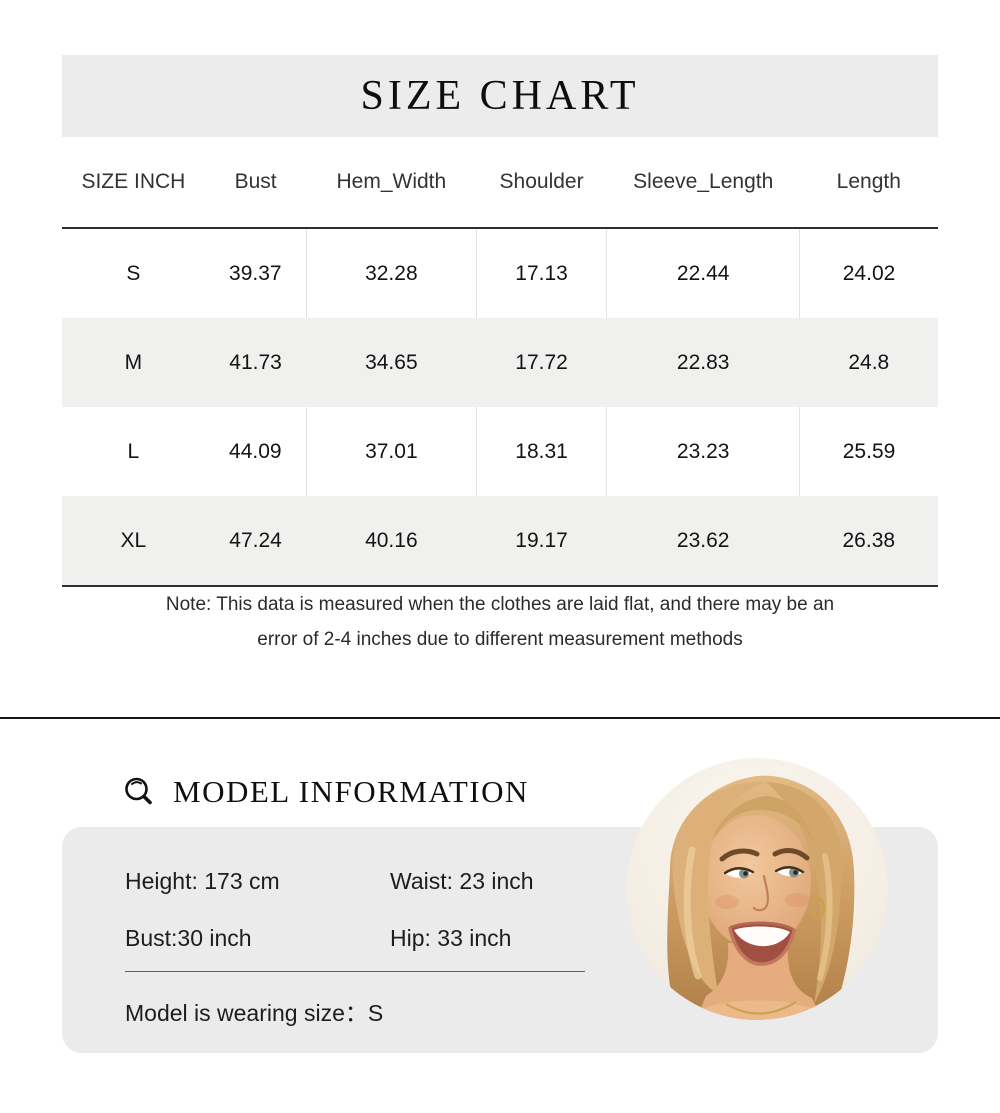 The image size is (1000, 1113). What do you see at coordinates (391, 541) in the screenshot?
I see `hem-width-cell: 40.16` at bounding box center [391, 541].